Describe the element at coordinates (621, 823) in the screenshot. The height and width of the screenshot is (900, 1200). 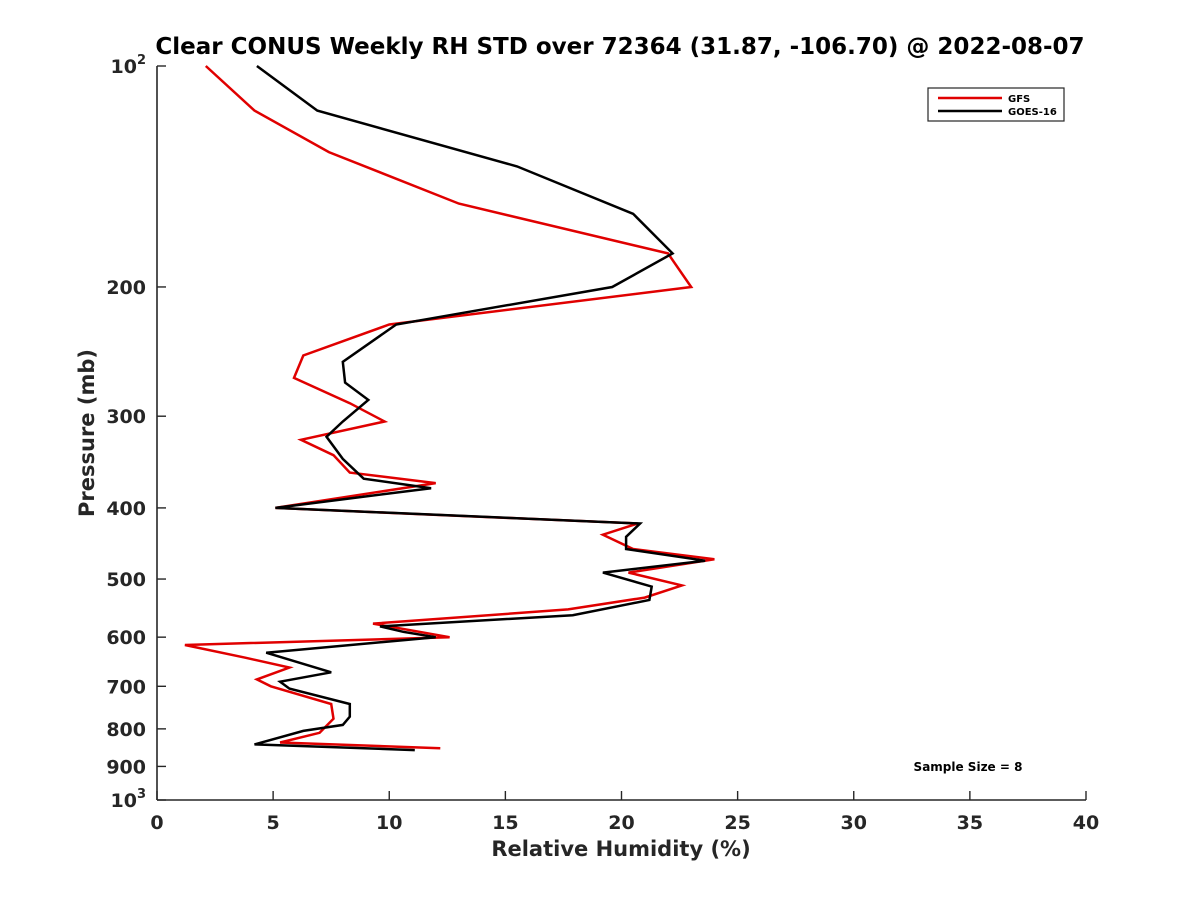
I see `x-tick-label: 20` at that location.